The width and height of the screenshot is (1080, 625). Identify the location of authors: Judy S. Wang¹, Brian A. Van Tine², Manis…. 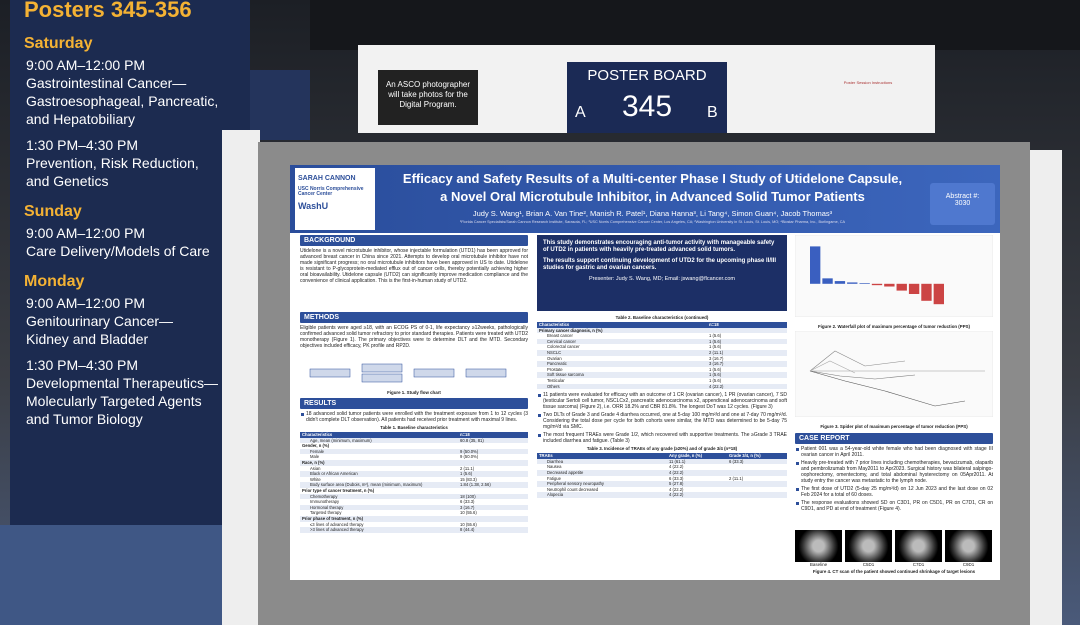
(652, 213).